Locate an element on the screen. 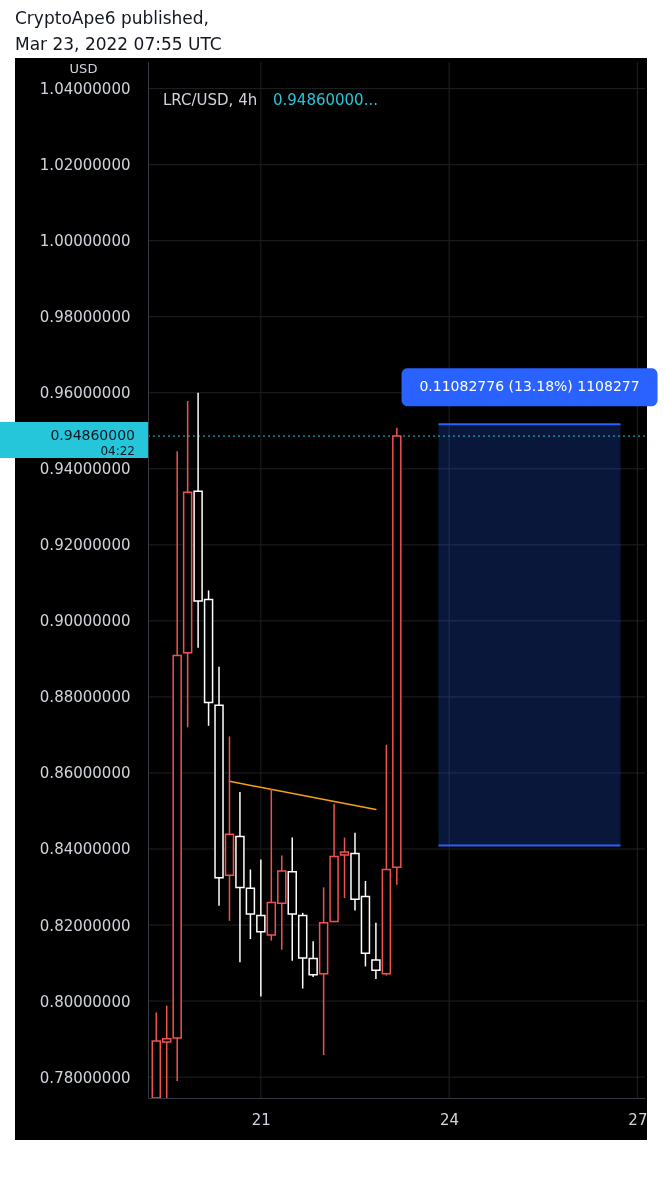 The height and width of the screenshot is (1200, 664). y-tick-label: 0.92000000 is located at coordinates (85, 545).